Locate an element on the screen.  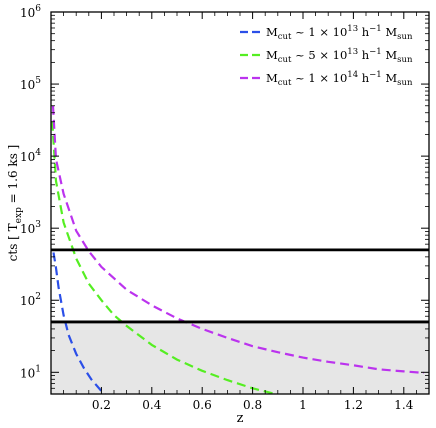
shaded-region is located at coordinates (240, 357).